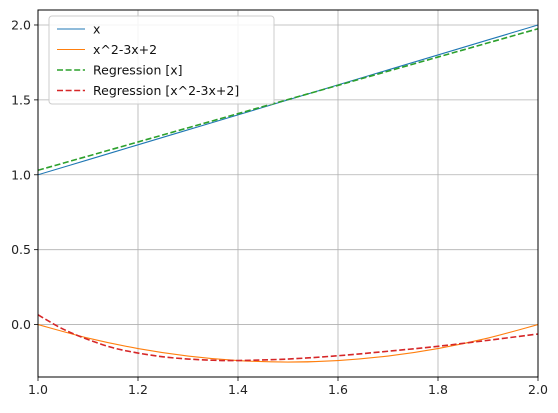  What do you see at coordinates (96, 29) in the screenshot?
I see `legend-label: x` at bounding box center [96, 29].